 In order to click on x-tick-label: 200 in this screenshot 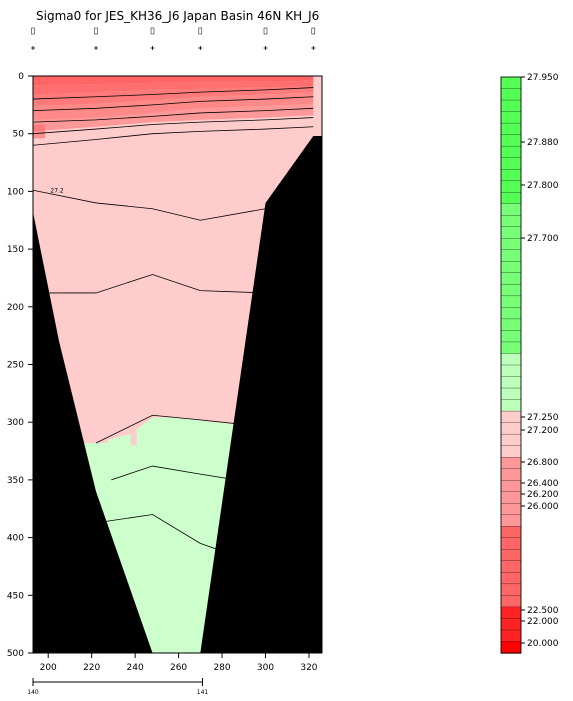, I will do `click(48, 668)`.